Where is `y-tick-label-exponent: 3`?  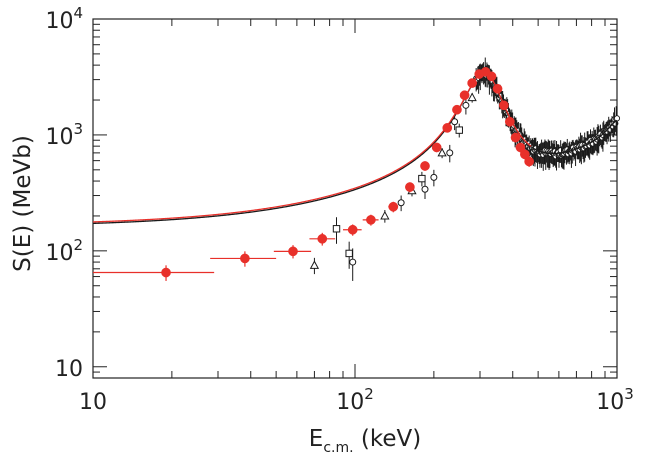
y-tick-label-exponent: 3 is located at coordinates (78, 129).